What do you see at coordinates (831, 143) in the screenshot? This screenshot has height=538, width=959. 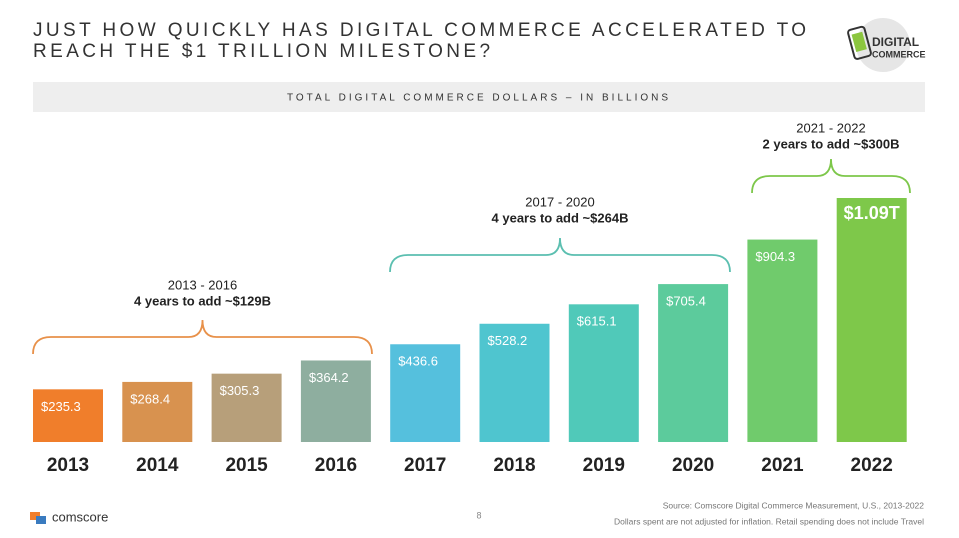 I see `annotation-text: 2 years to add ~$300B` at bounding box center [831, 143].